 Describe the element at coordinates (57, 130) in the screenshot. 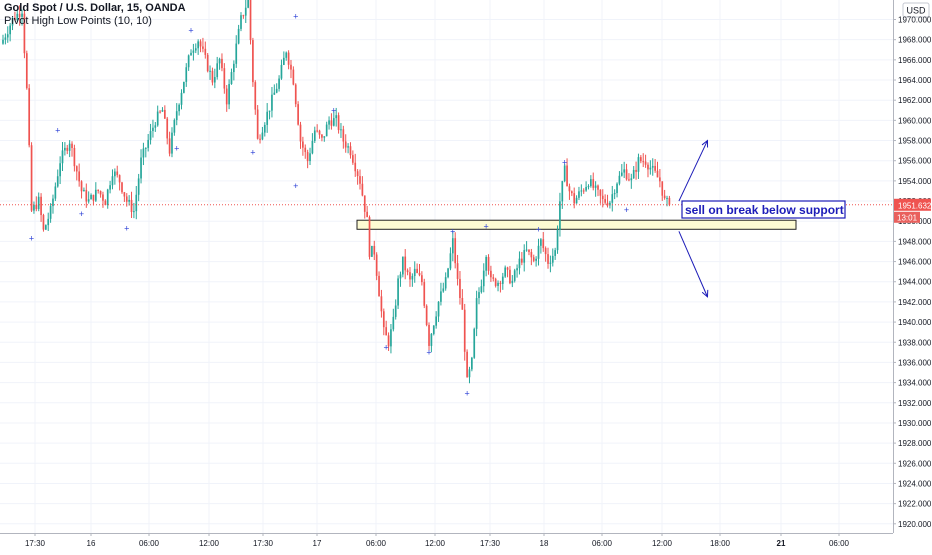

I see `pivot-high-marker: +` at that location.